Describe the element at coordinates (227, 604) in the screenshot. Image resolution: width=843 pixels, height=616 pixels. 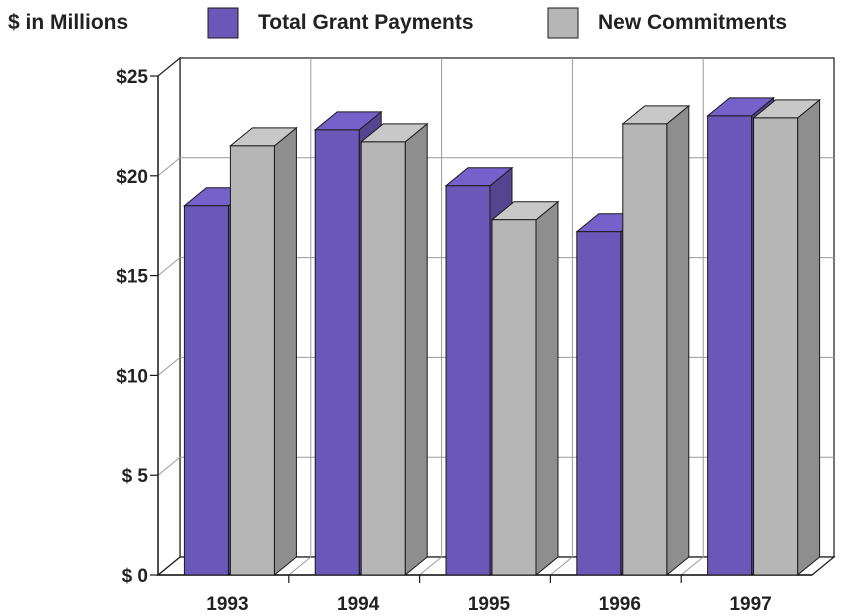
I see `x-tick-label: 1993` at that location.